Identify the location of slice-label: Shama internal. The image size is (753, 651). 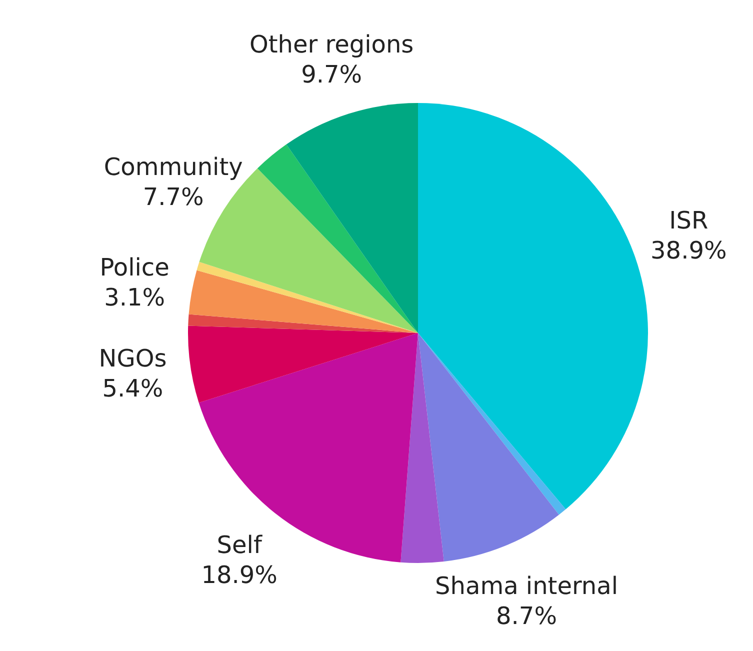
(526, 586).